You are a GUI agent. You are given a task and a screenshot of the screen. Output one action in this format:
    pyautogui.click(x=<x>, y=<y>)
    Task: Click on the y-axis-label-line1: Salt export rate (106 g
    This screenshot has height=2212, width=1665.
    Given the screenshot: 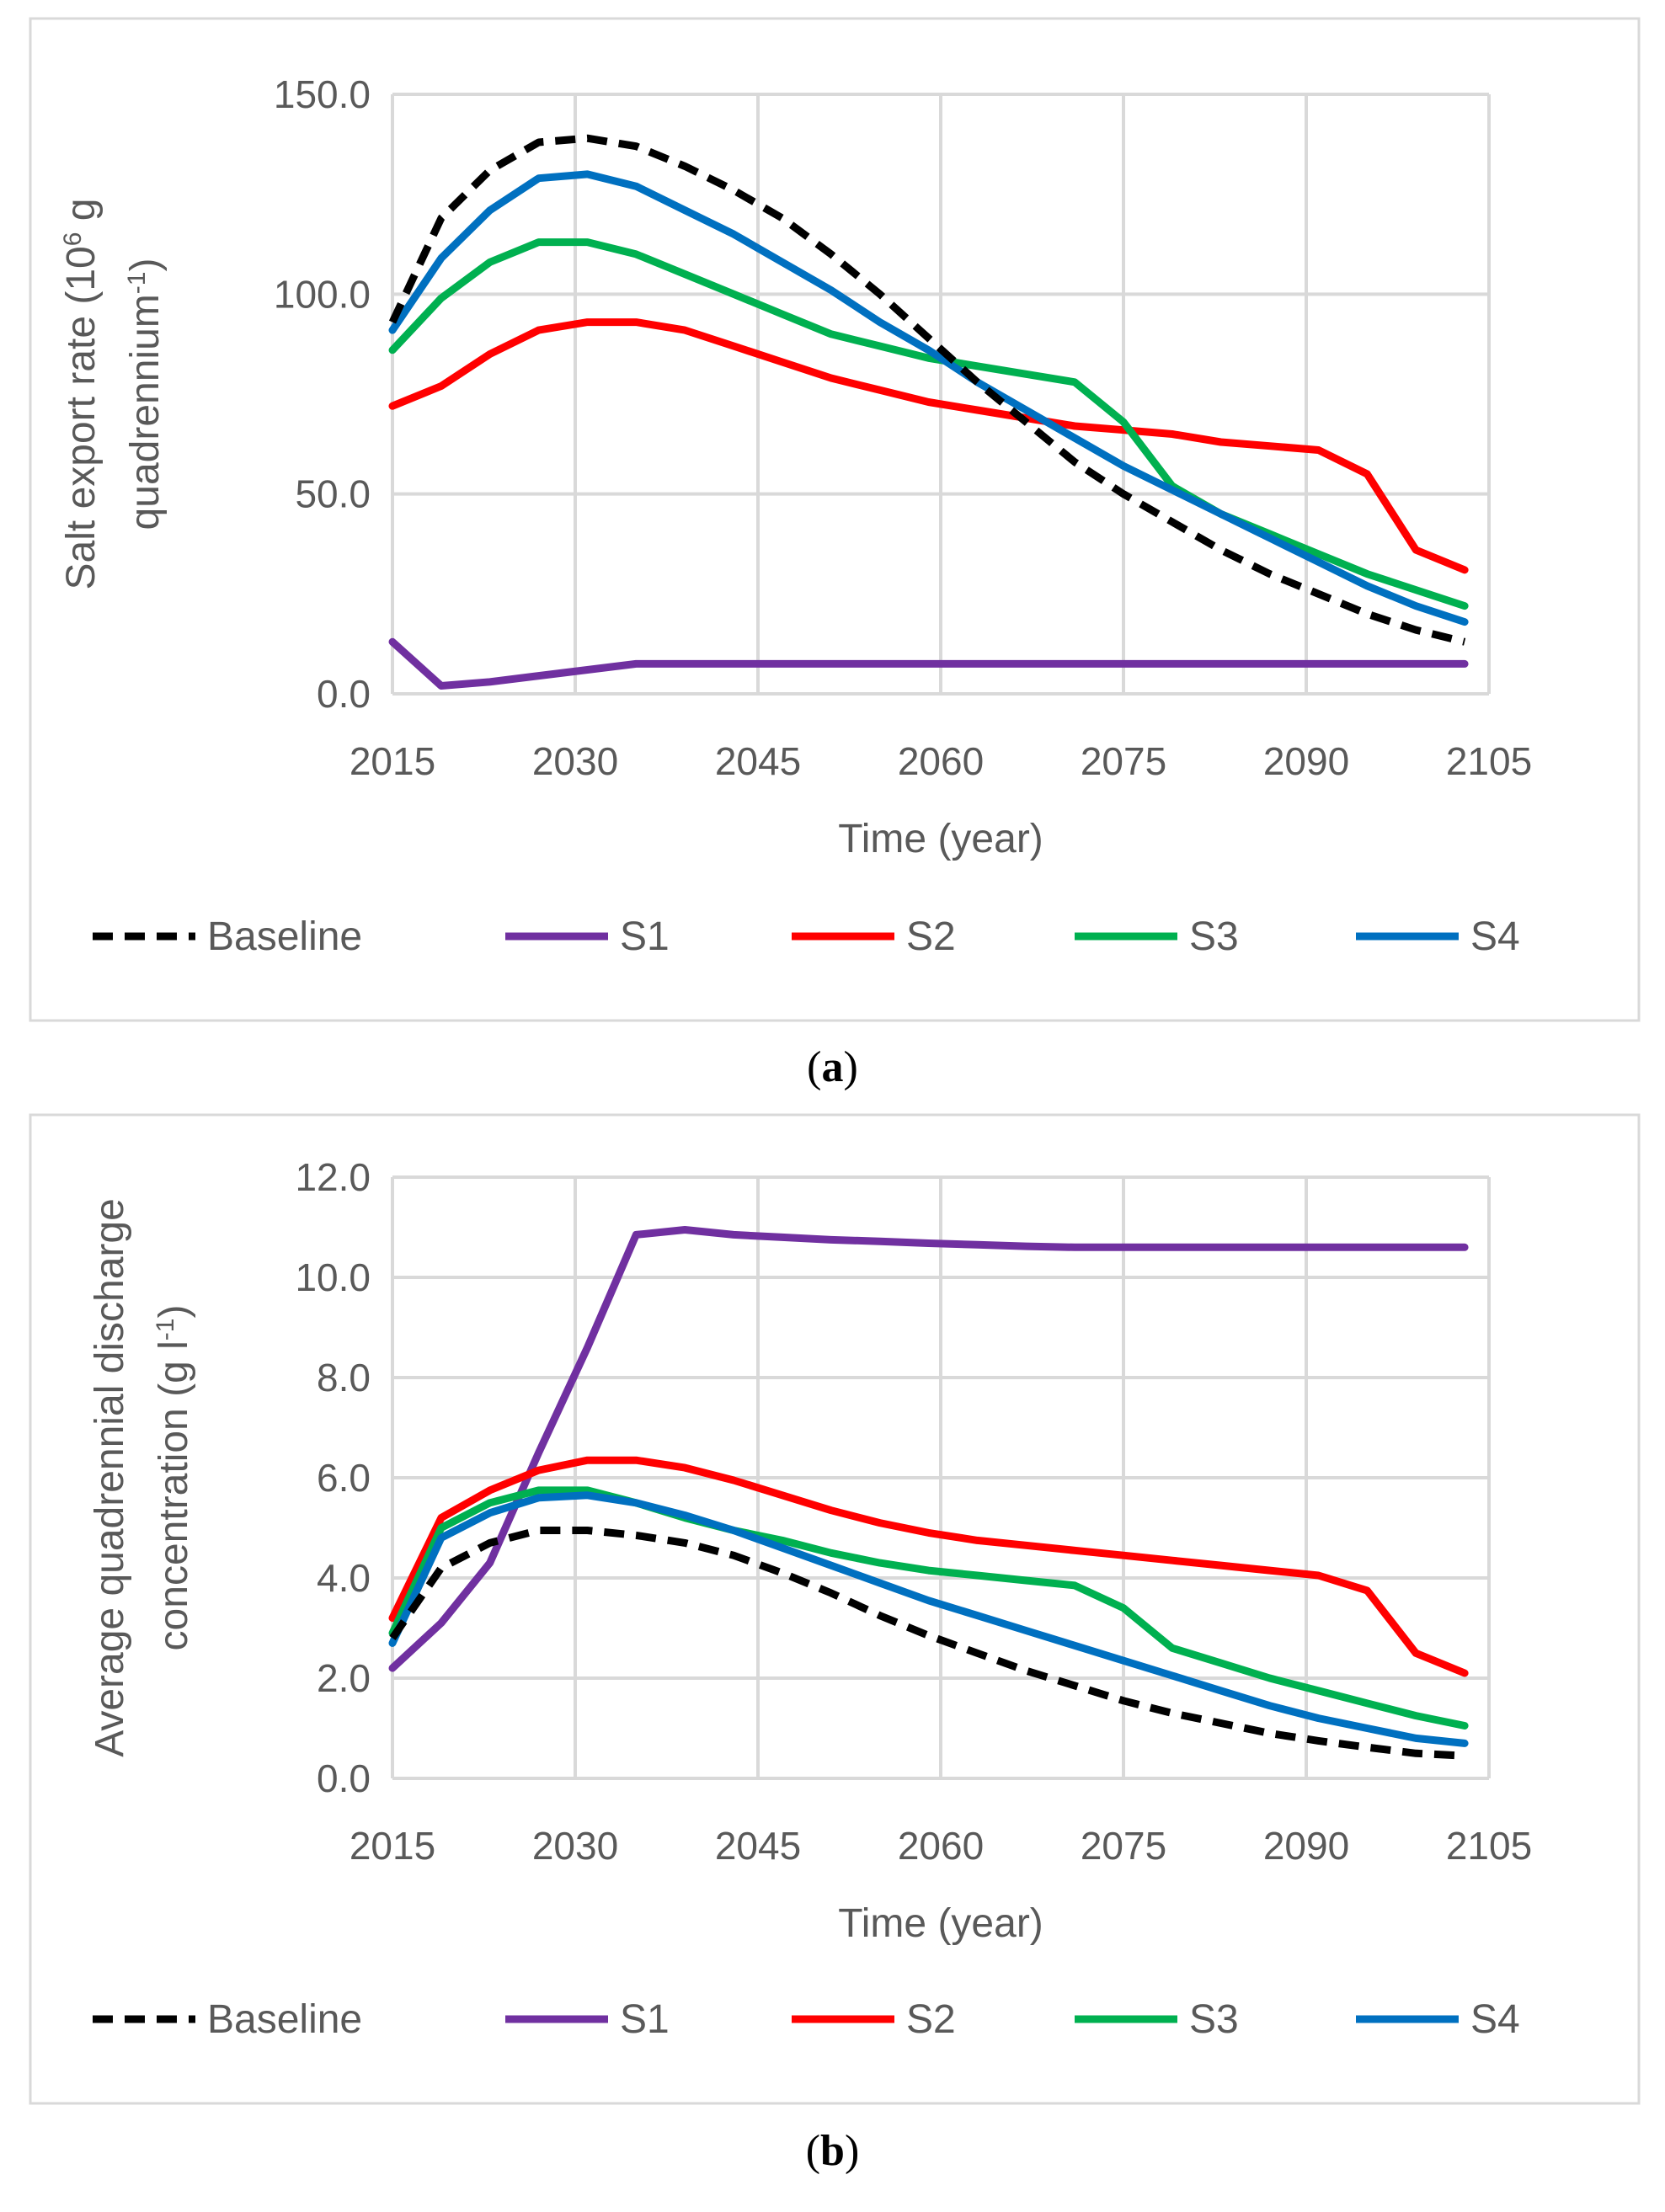 What is the action you would take?
    pyautogui.click(x=81, y=395)
    